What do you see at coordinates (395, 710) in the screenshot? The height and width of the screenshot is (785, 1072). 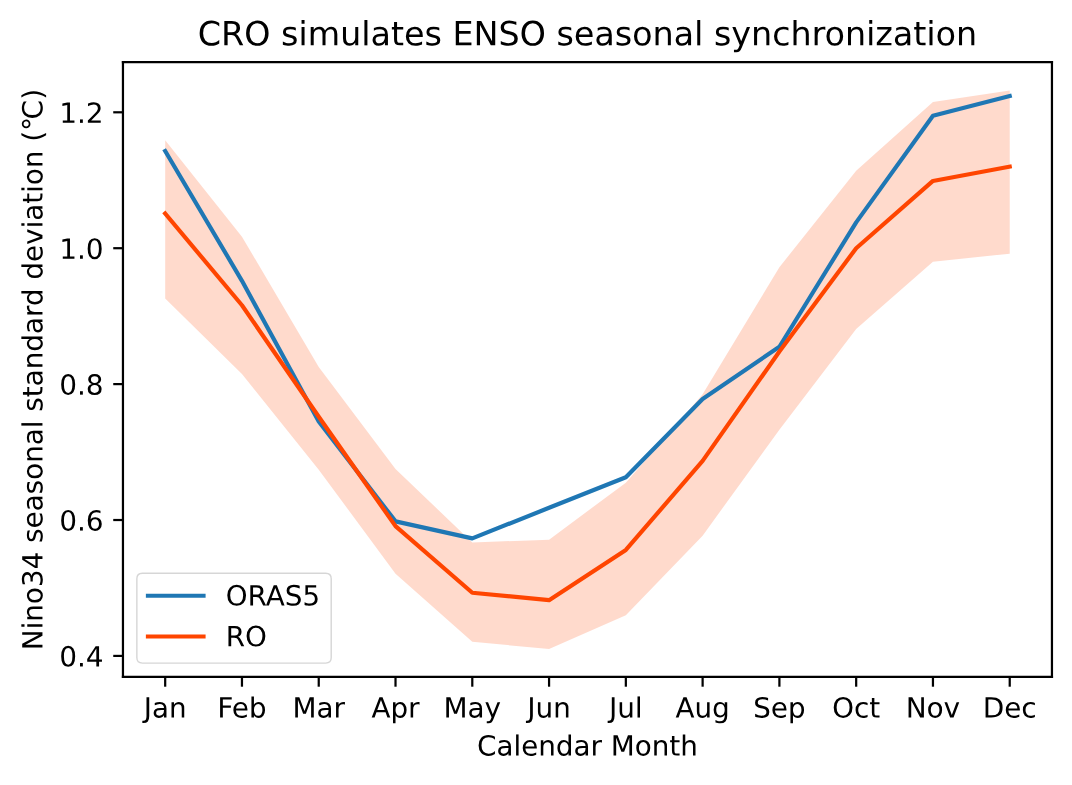 I see `x-tick-label: Apr` at bounding box center [395, 710].